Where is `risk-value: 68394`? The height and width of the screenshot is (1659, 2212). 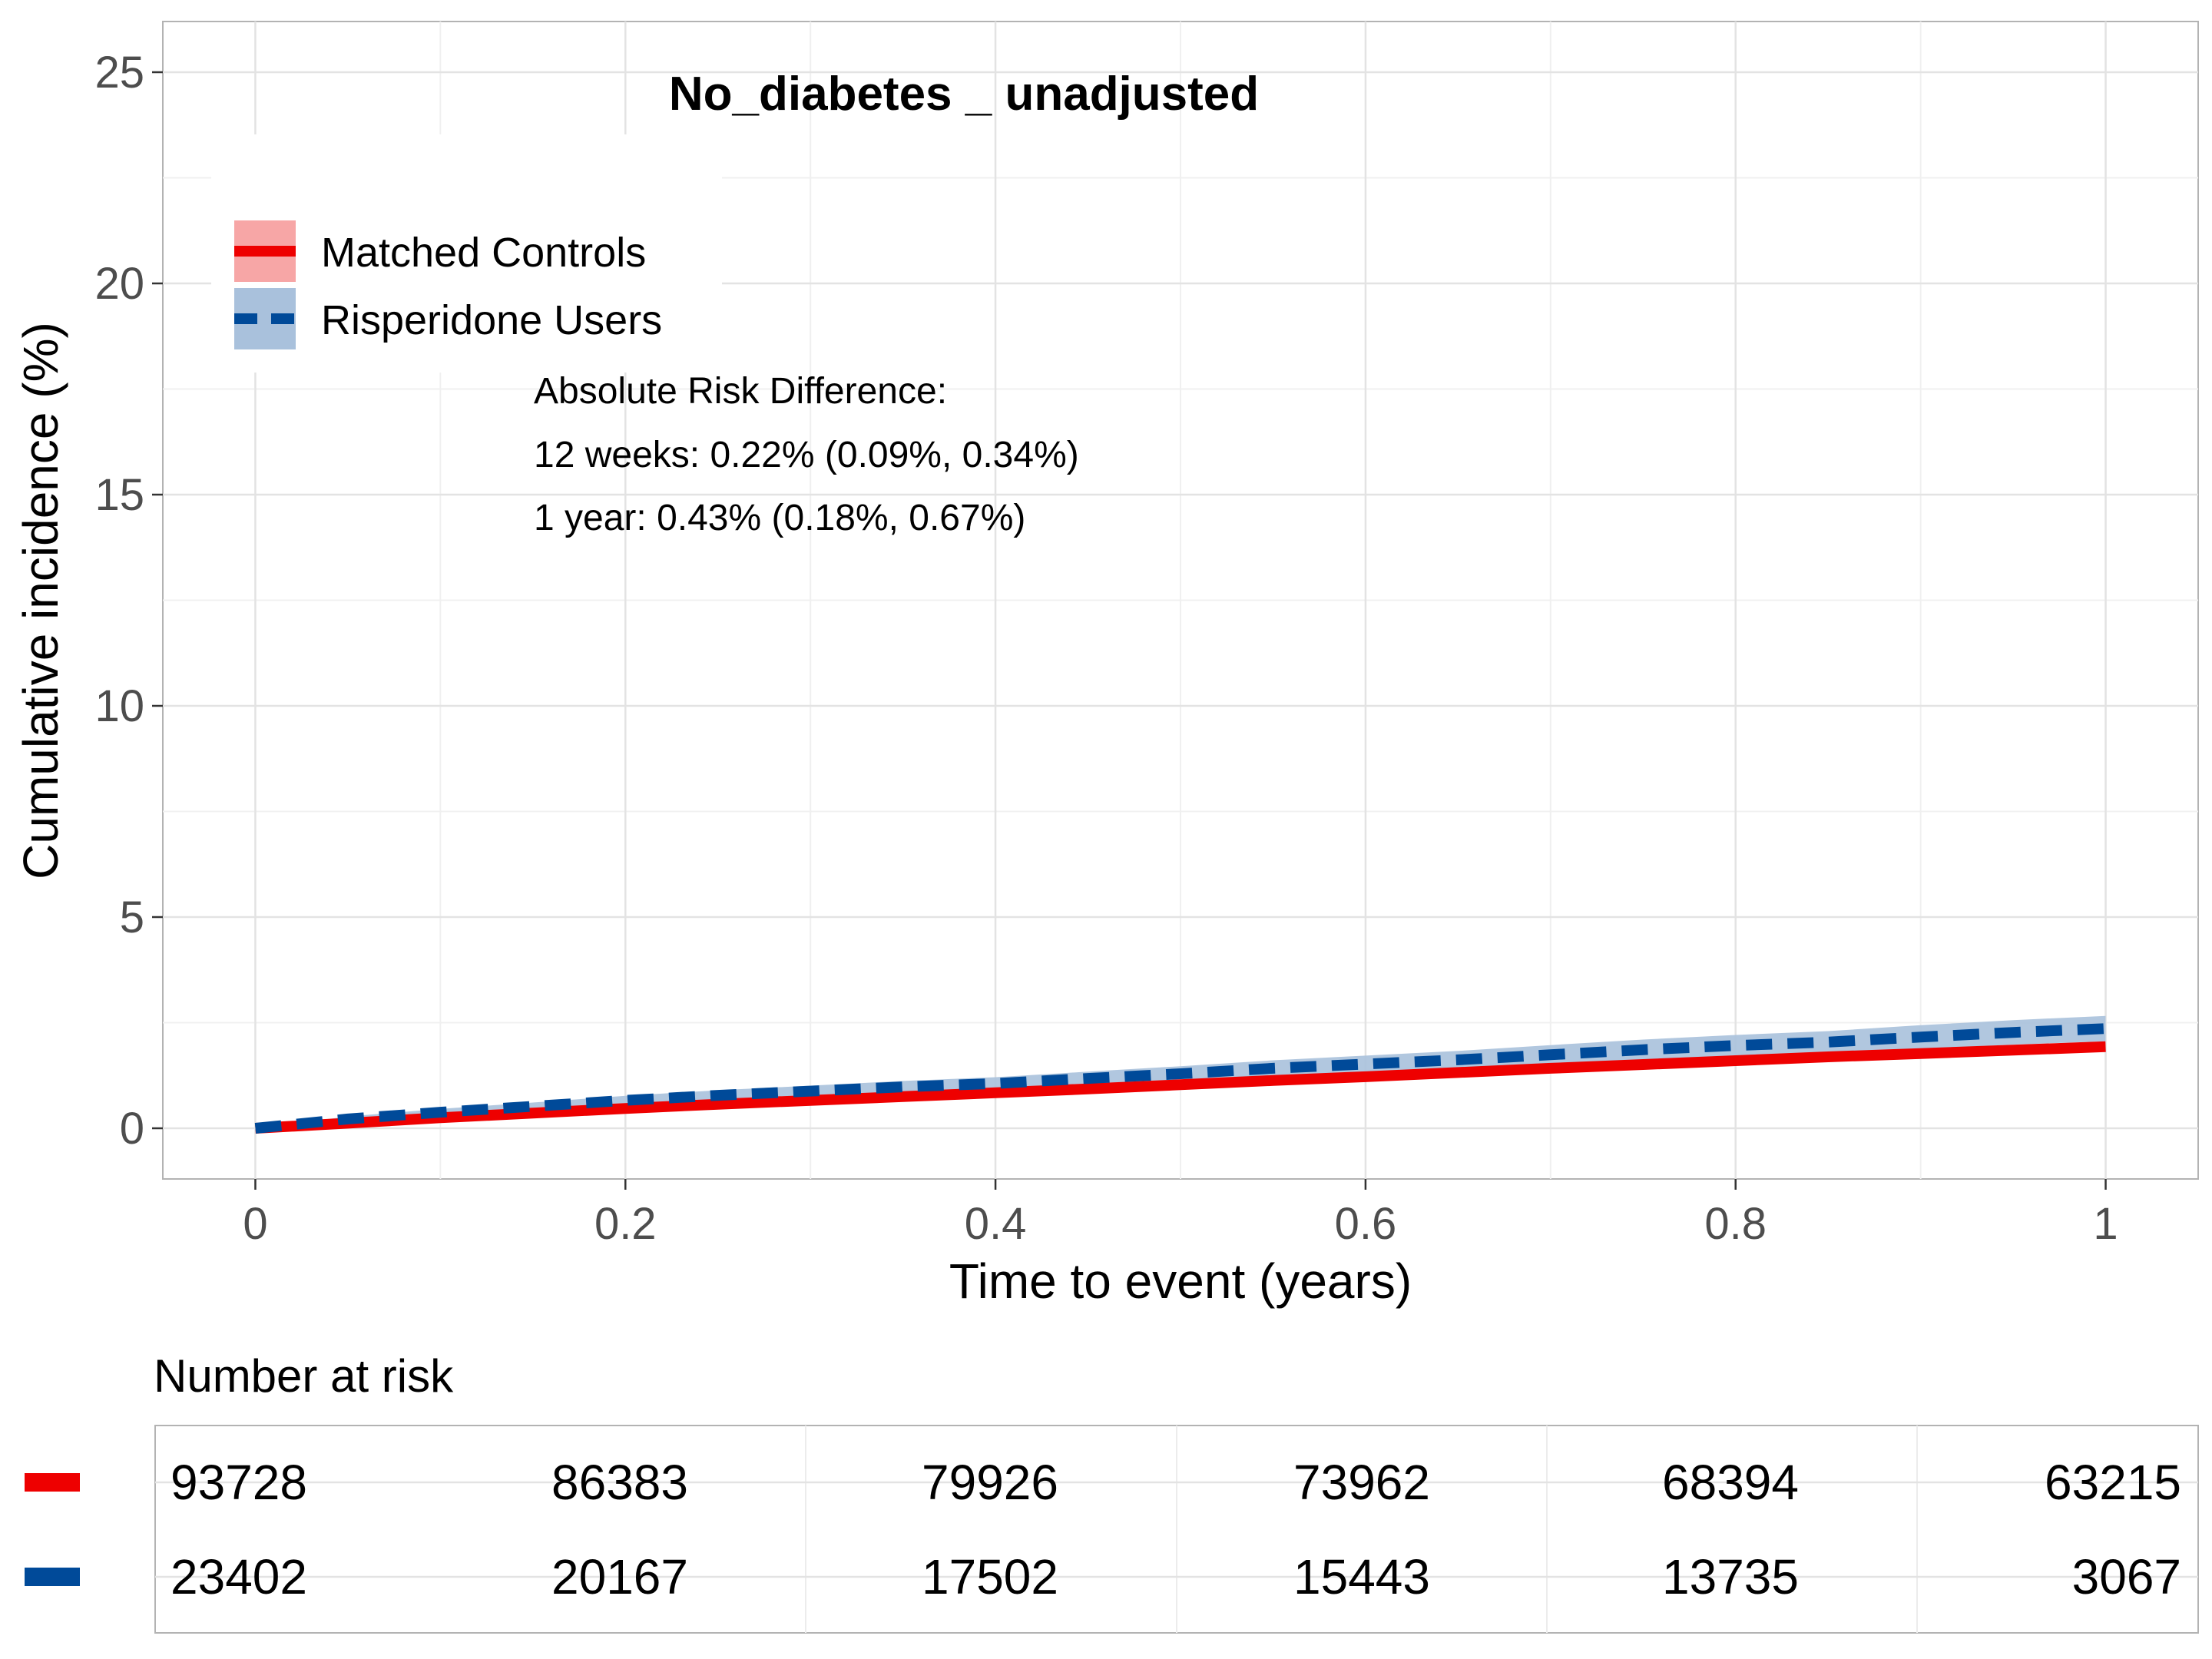 risk-value: 68394 is located at coordinates (1730, 1483).